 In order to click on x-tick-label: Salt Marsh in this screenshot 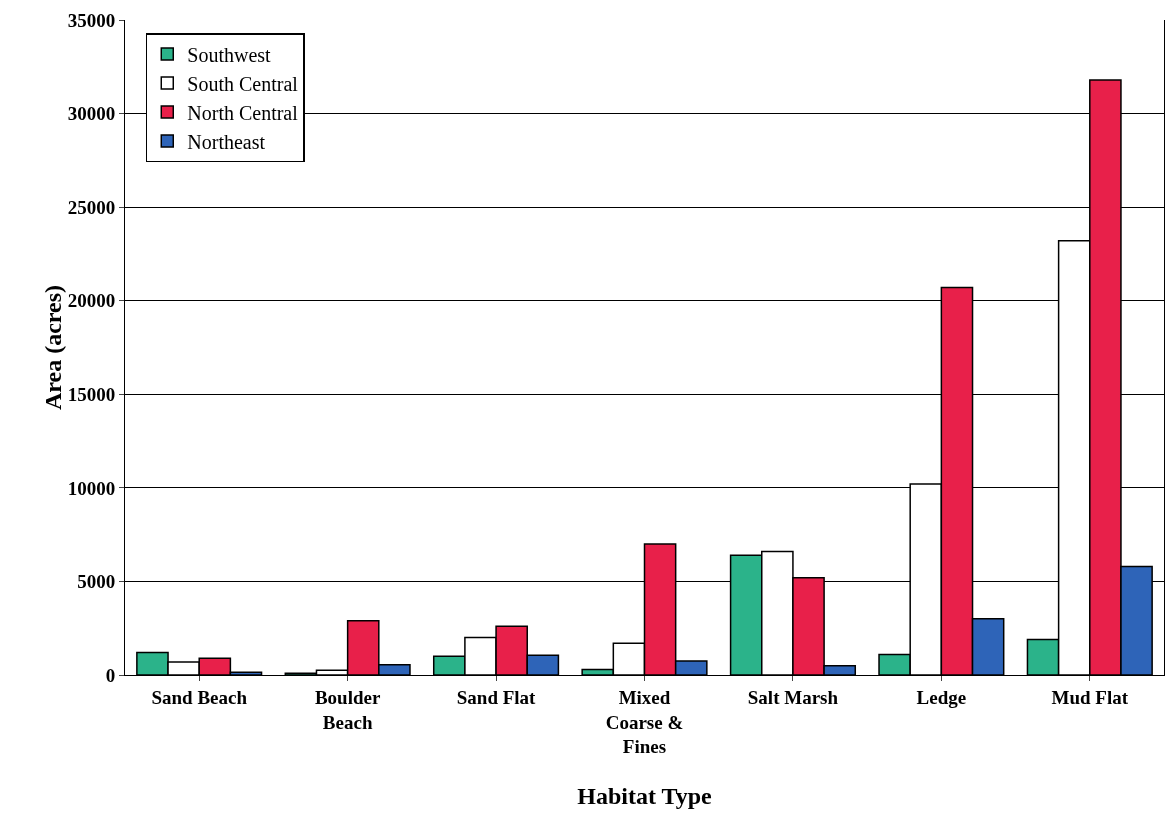, I will do `click(793, 697)`.